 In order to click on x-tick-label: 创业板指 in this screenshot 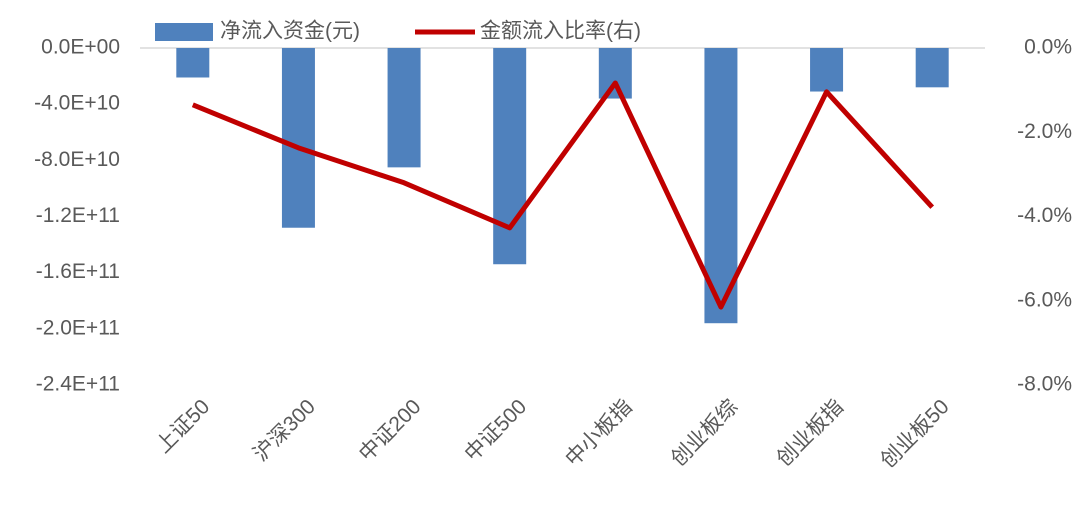, I will do `click(810, 433)`.